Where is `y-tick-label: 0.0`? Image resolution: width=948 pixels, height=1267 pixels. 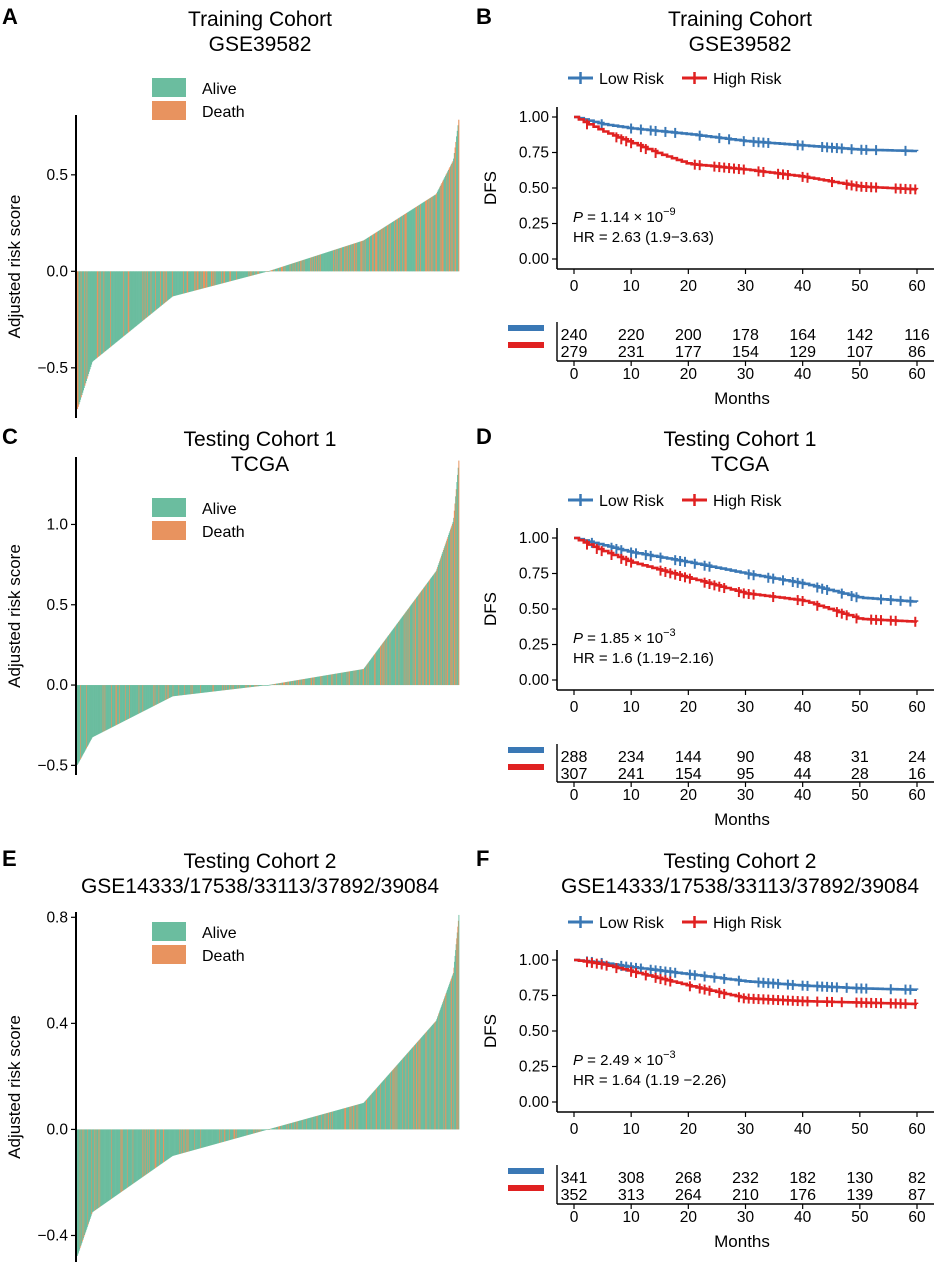 y-tick-label: 0.0 is located at coordinates (57, 685).